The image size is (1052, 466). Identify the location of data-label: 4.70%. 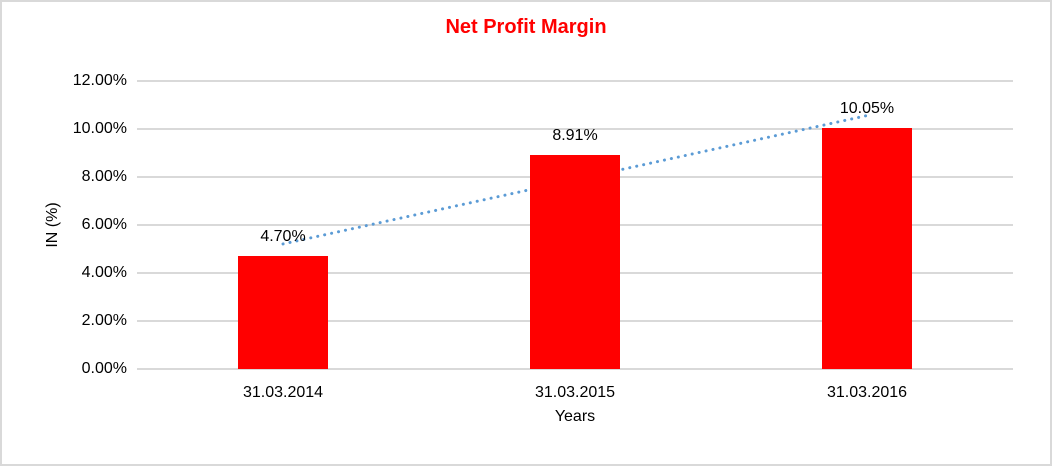
(283, 237).